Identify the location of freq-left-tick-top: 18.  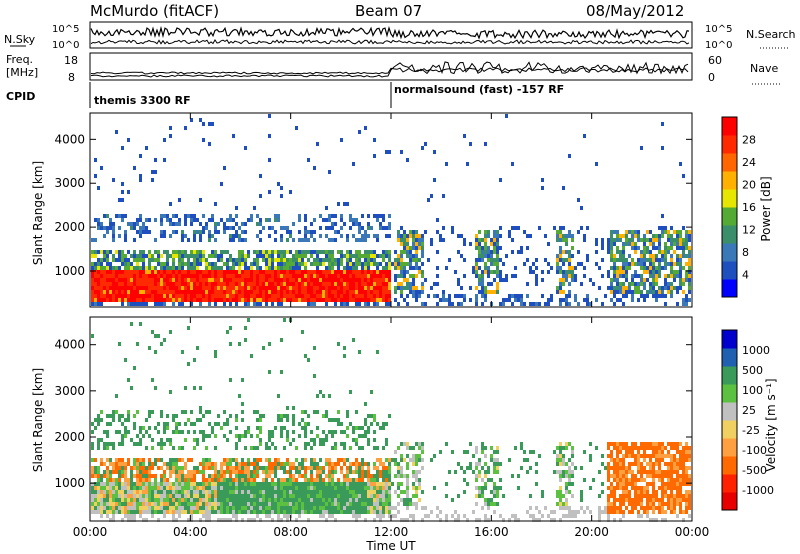
(71, 60).